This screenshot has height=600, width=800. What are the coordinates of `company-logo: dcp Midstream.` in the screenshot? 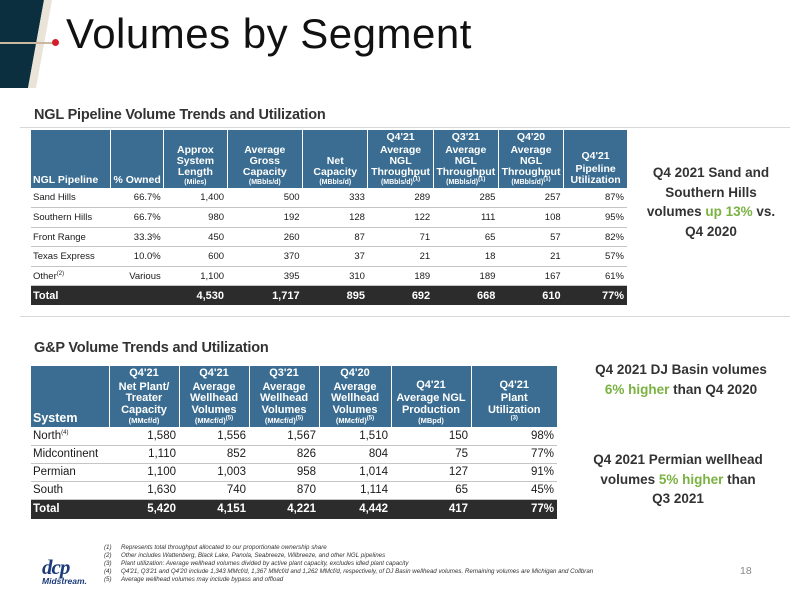 It's located at (71, 574).